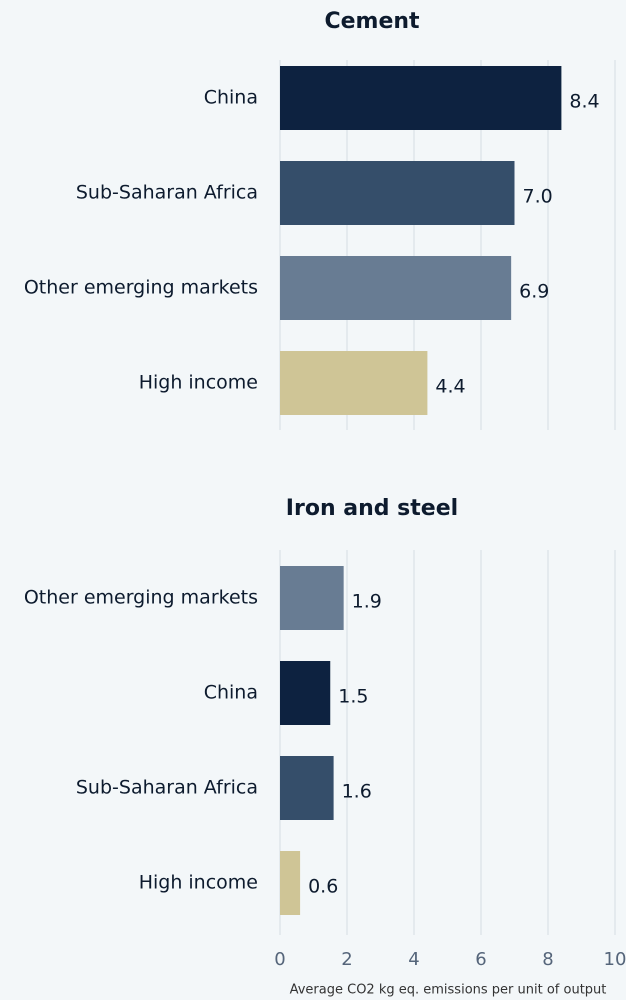 The width and height of the screenshot is (626, 1000). I want to click on x-tick-label: 4, so click(413, 959).